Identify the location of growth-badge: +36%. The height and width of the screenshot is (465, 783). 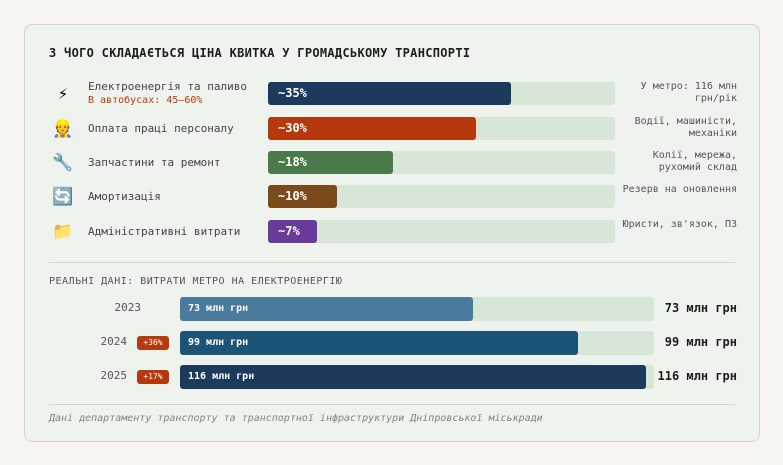
(153, 343).